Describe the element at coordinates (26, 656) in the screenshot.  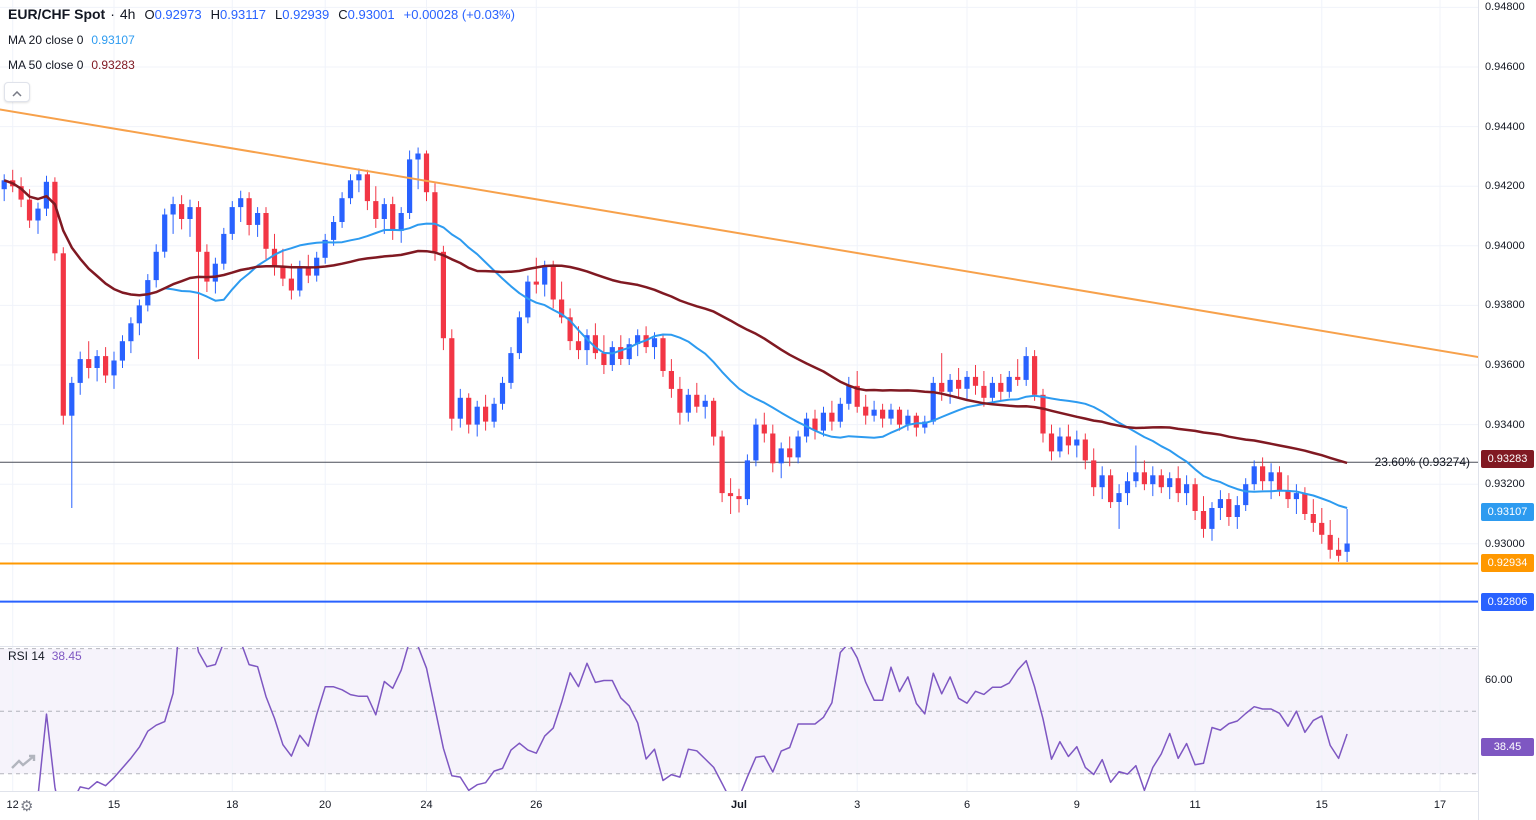
I see `rsi-label: RSI 14` at that location.